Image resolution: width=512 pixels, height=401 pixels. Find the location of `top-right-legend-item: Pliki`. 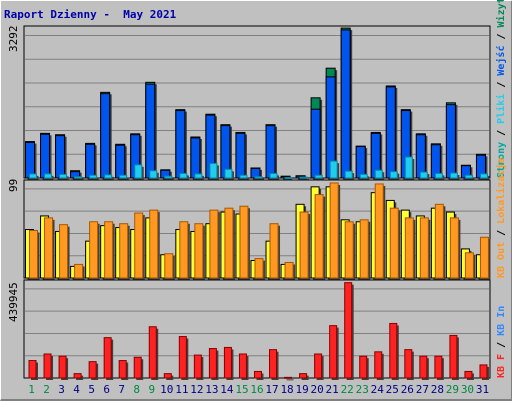

top-right-legend-item: Pliki is located at coordinates (501, 109).